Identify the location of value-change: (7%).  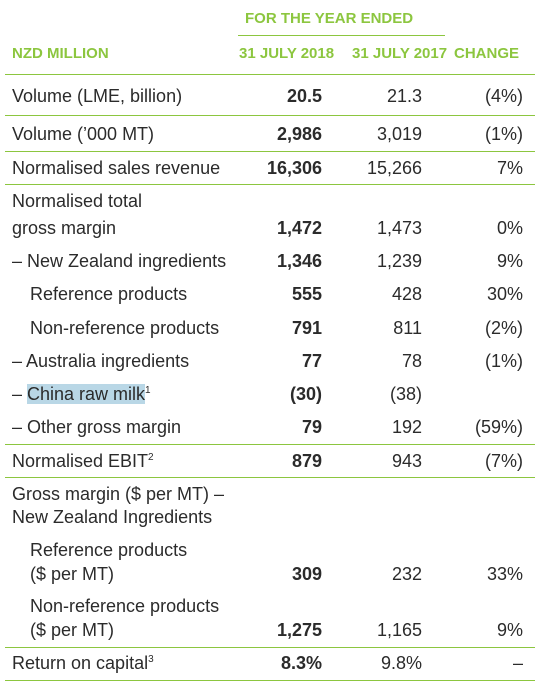
(503, 461).